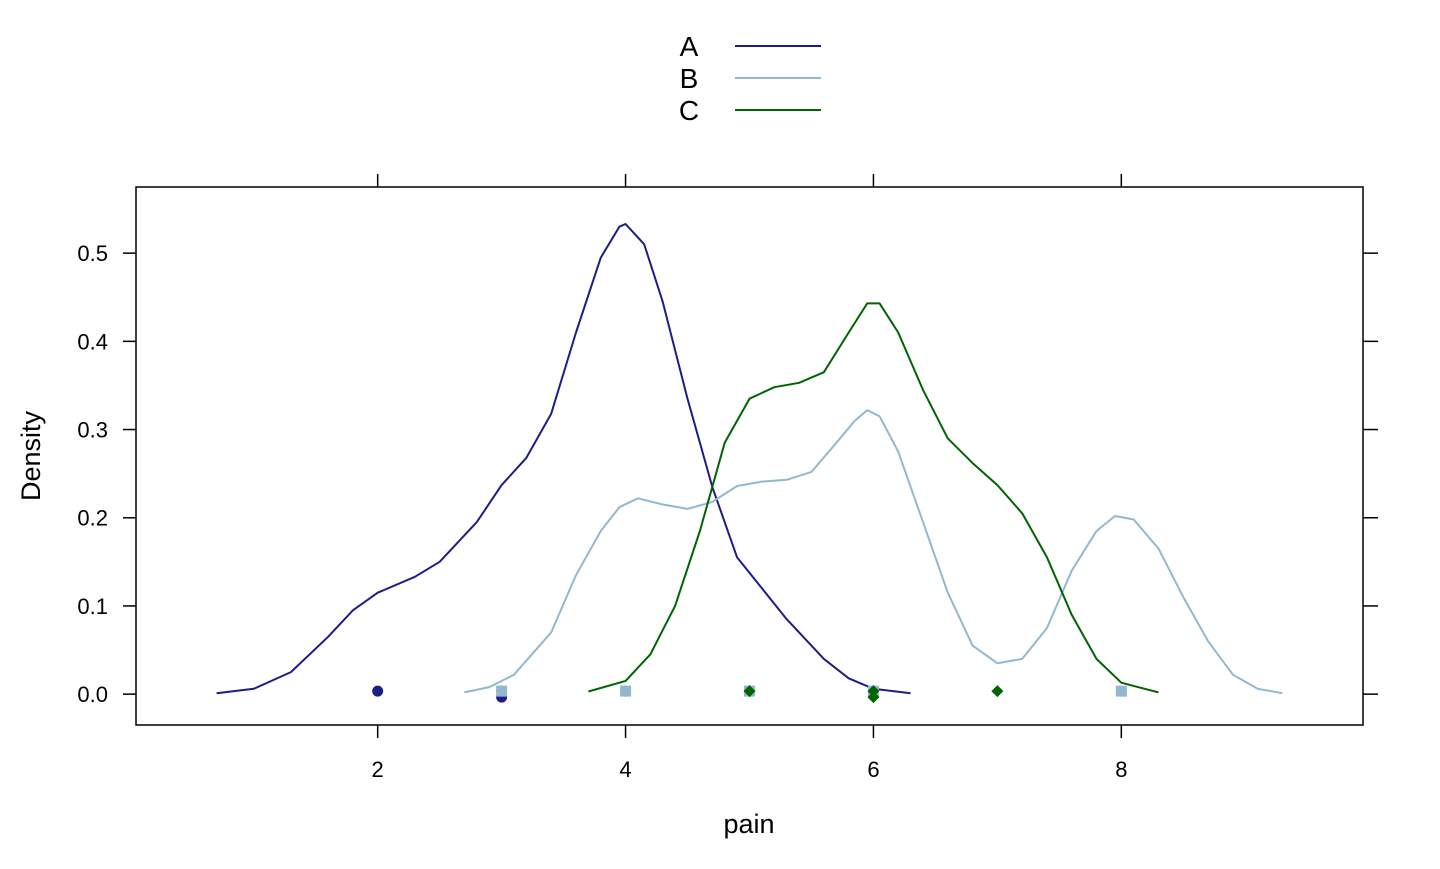 This screenshot has width=1440, height=869. What do you see at coordinates (378, 691) in the screenshot?
I see `rug-point-A` at bounding box center [378, 691].